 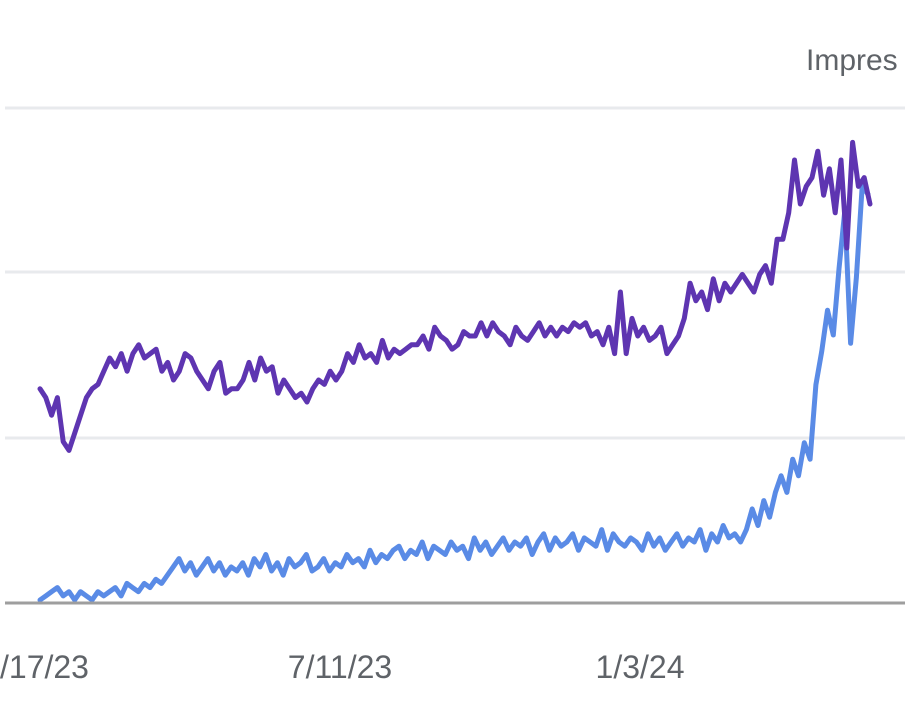 I want to click on impressions-axis-label: Impres, so click(x=852, y=60).